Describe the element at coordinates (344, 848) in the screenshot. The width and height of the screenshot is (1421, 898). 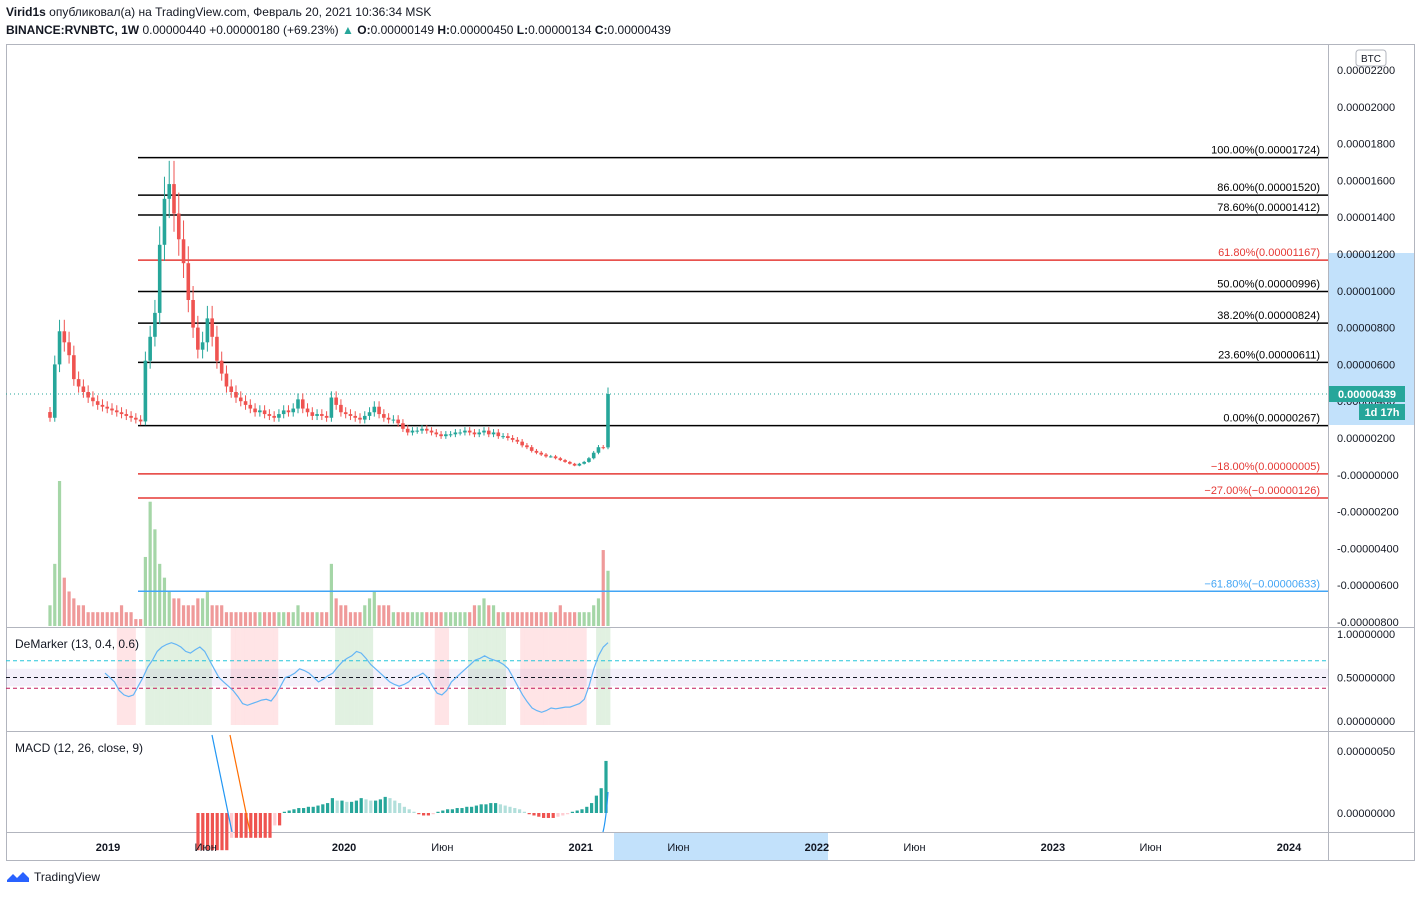
I see `time-axis-tick: 2020` at that location.